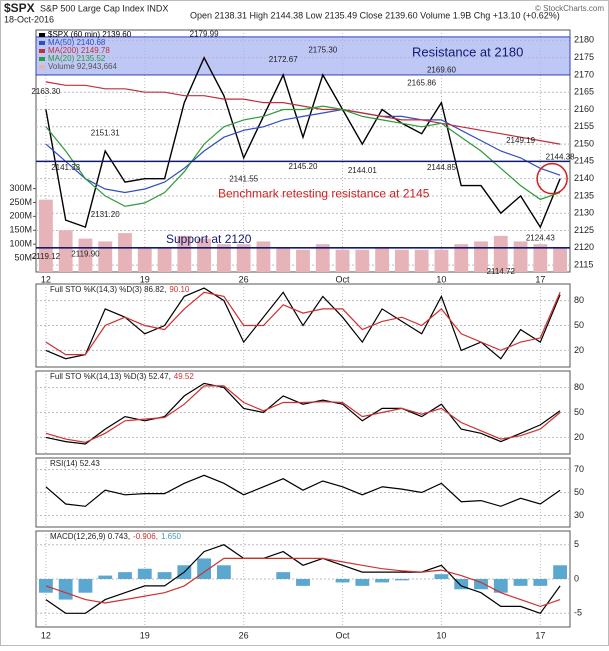 This screenshot has width=609, height=651. What do you see at coordinates (45, 91) in the screenshot?
I see `price-label: 2163.30` at bounding box center [45, 91].